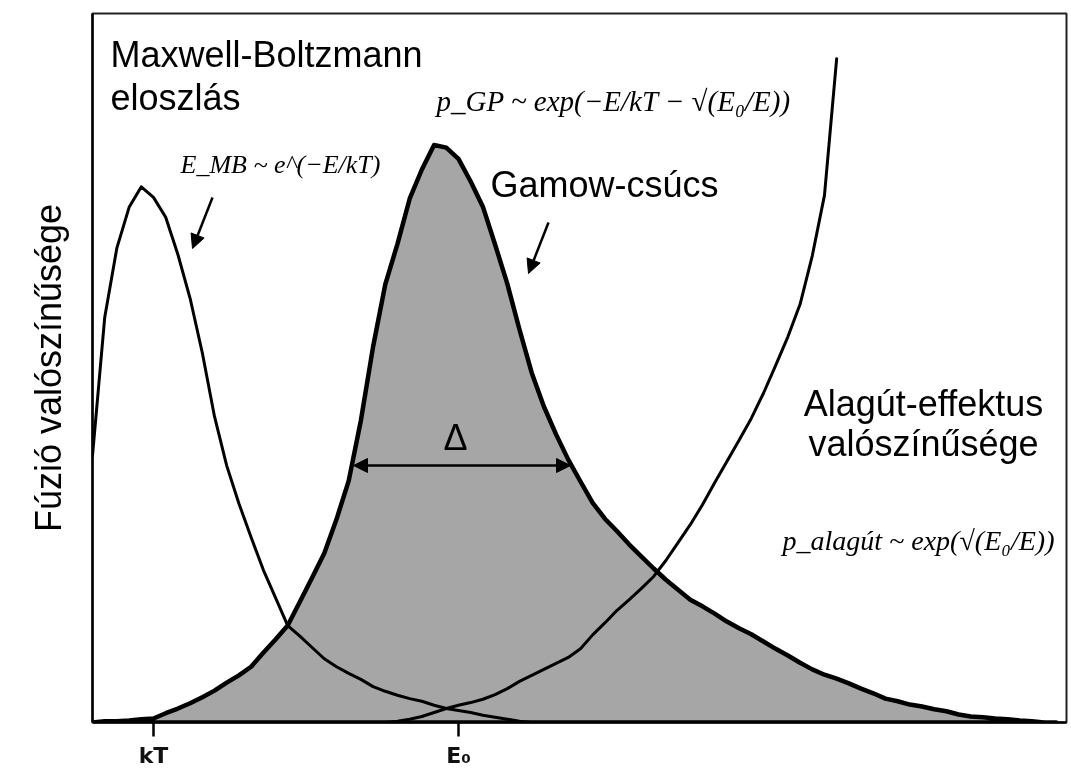 This screenshot has height=778, width=1071. What do you see at coordinates (612, 101) in the screenshot?
I see `annotation: p_GP ~ exp(−E/kT − √(E₀/E))` at bounding box center [612, 101].